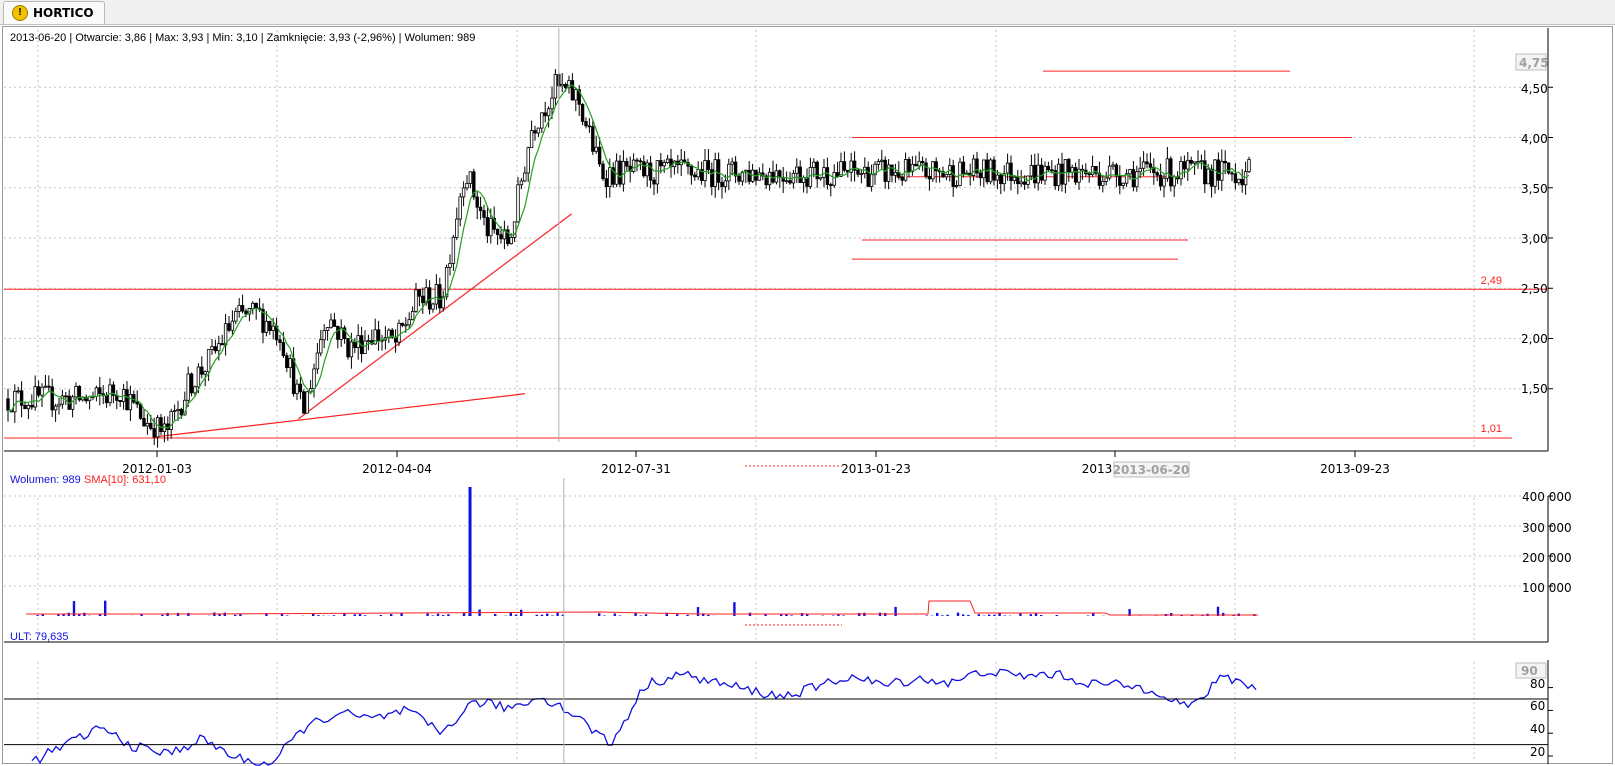 The height and width of the screenshot is (766, 1615). I want to click on ult-label: ULT: 79,635, so click(39, 637).